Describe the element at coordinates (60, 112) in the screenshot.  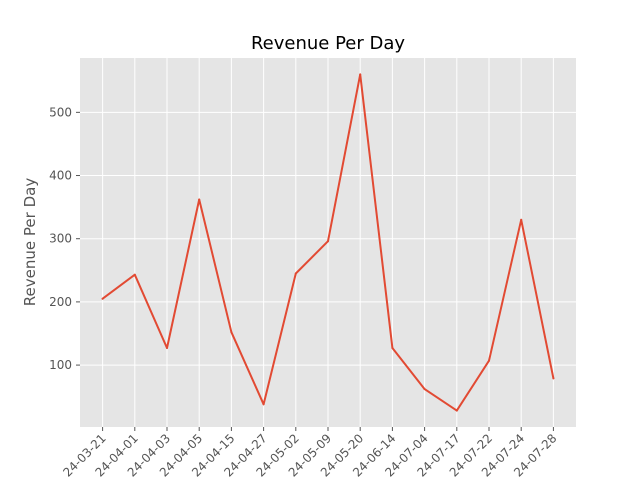
I see `y-tick-label: 500` at that location.